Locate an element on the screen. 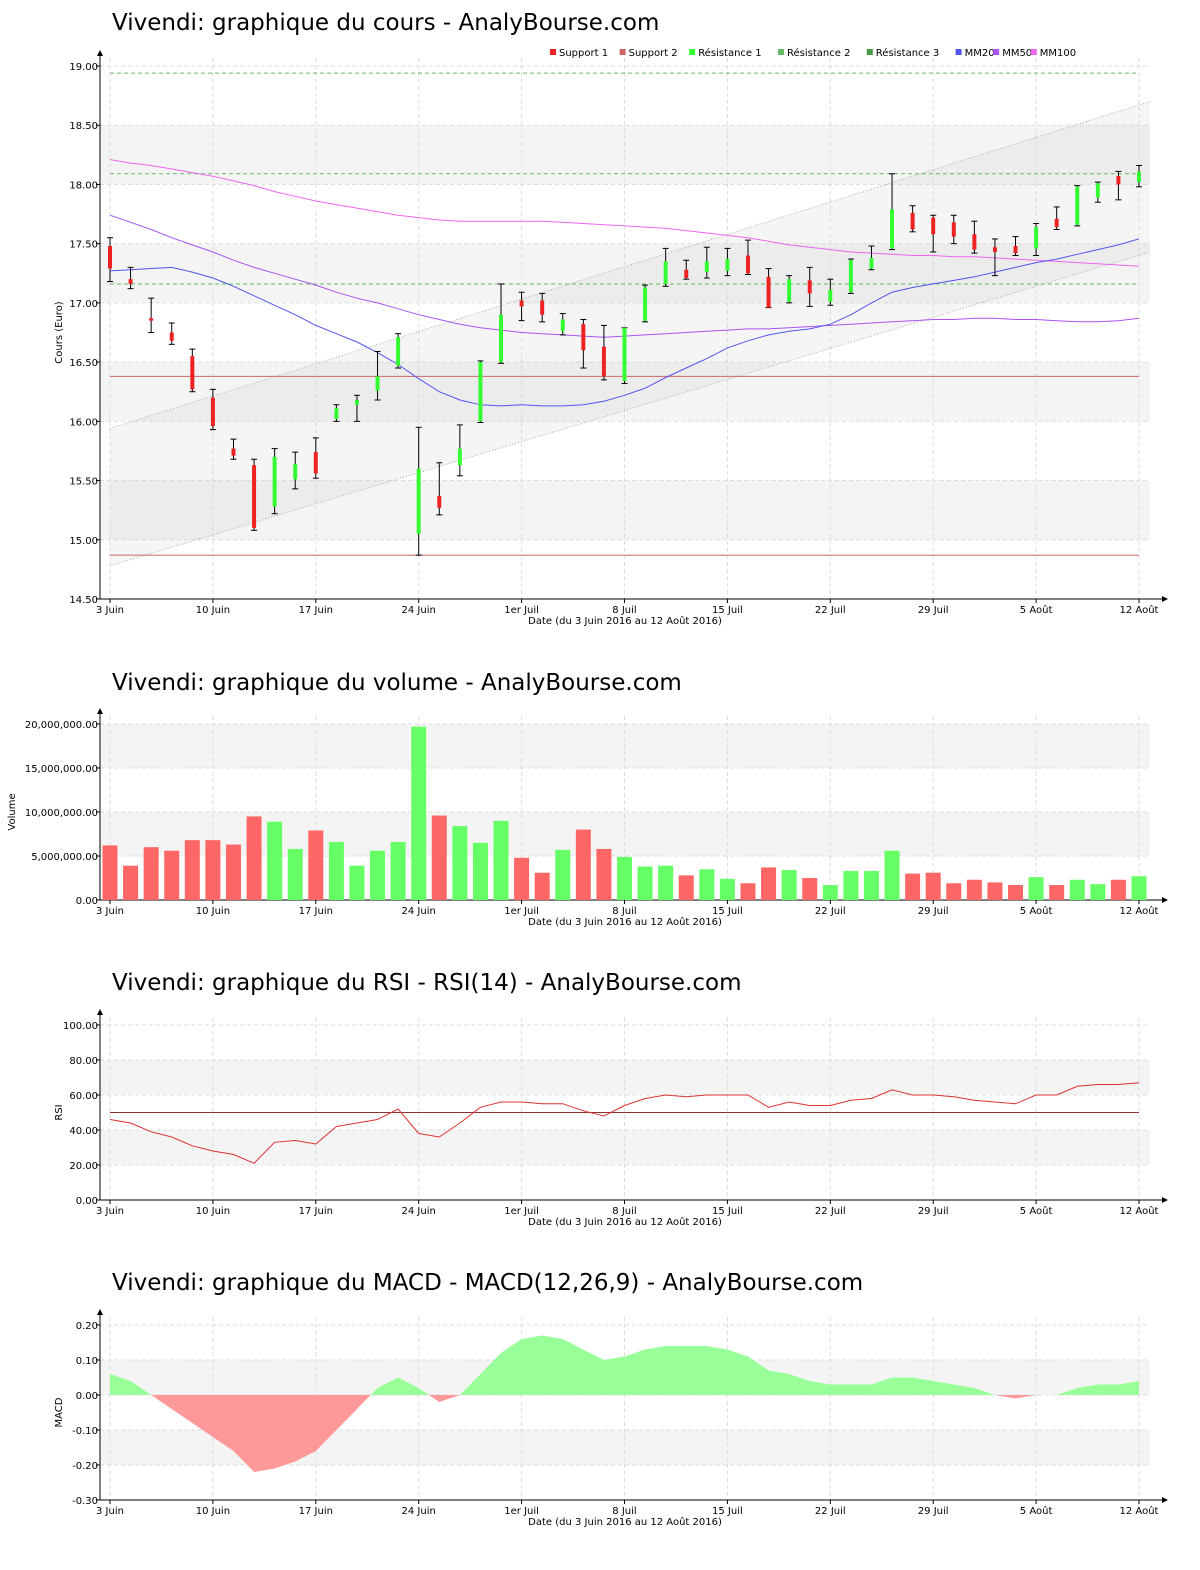  rsi-xtick-label: 15 Juil is located at coordinates (727, 1211).